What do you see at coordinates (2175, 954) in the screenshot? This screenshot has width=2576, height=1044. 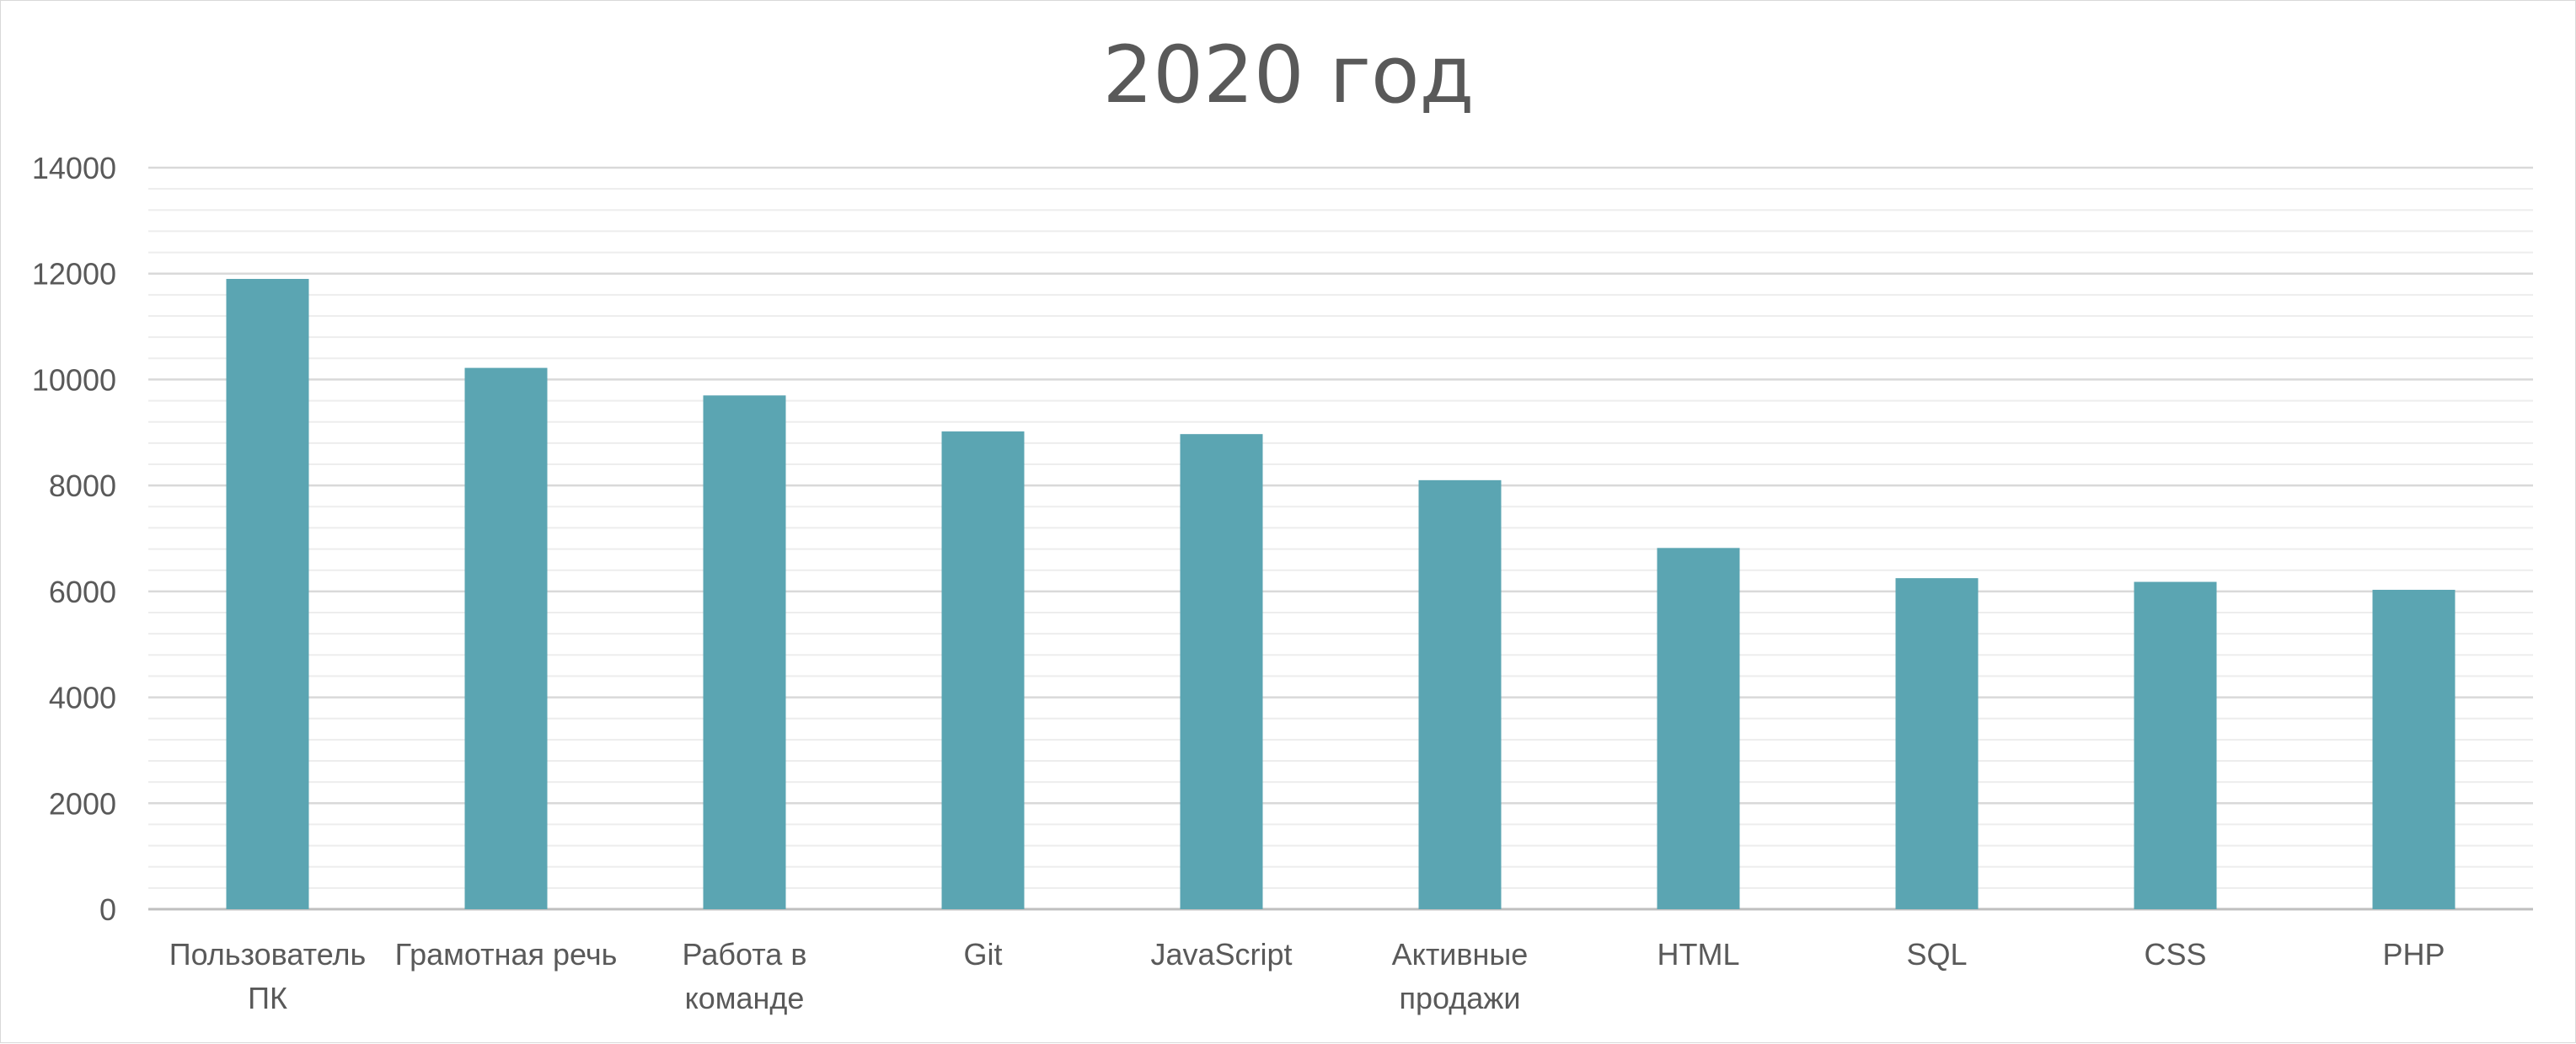 I see `x-tick-label: CSS` at bounding box center [2175, 954].